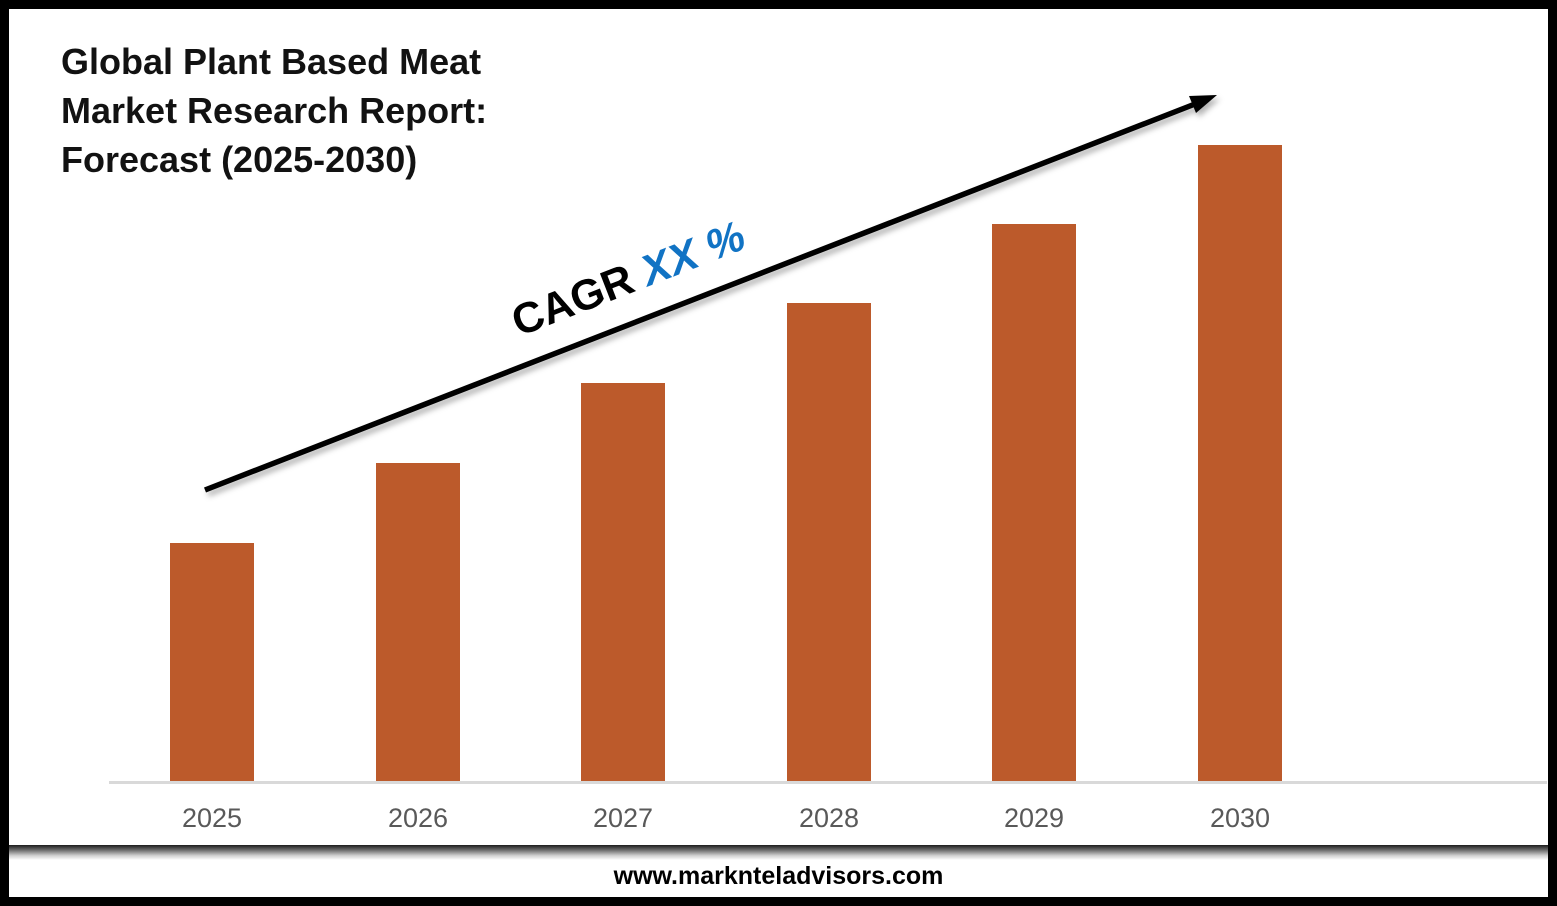 The width and height of the screenshot is (1557, 906). What do you see at coordinates (212, 662) in the screenshot?
I see `bar-2025` at bounding box center [212, 662].